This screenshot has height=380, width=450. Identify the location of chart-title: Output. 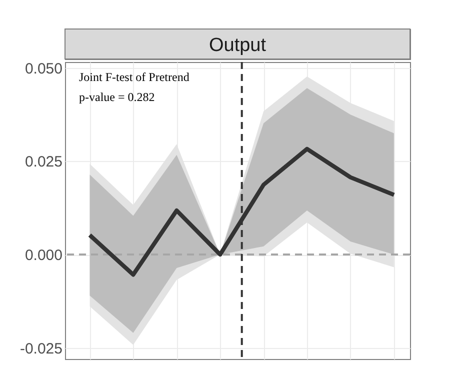
(237, 45).